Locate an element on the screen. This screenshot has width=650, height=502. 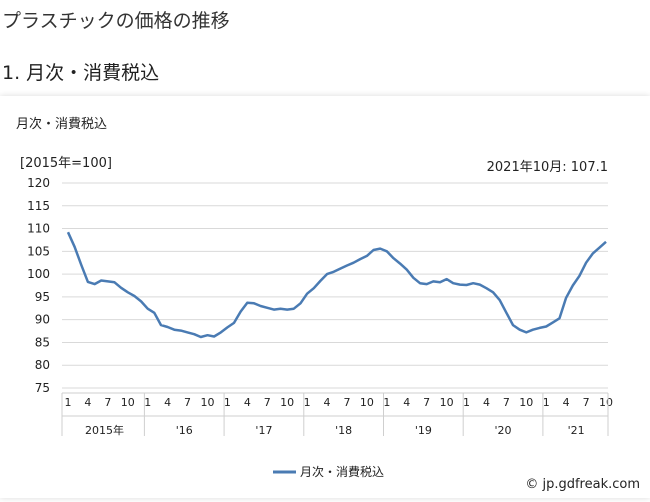
y-tick-label: 105 is located at coordinates (38, 251).